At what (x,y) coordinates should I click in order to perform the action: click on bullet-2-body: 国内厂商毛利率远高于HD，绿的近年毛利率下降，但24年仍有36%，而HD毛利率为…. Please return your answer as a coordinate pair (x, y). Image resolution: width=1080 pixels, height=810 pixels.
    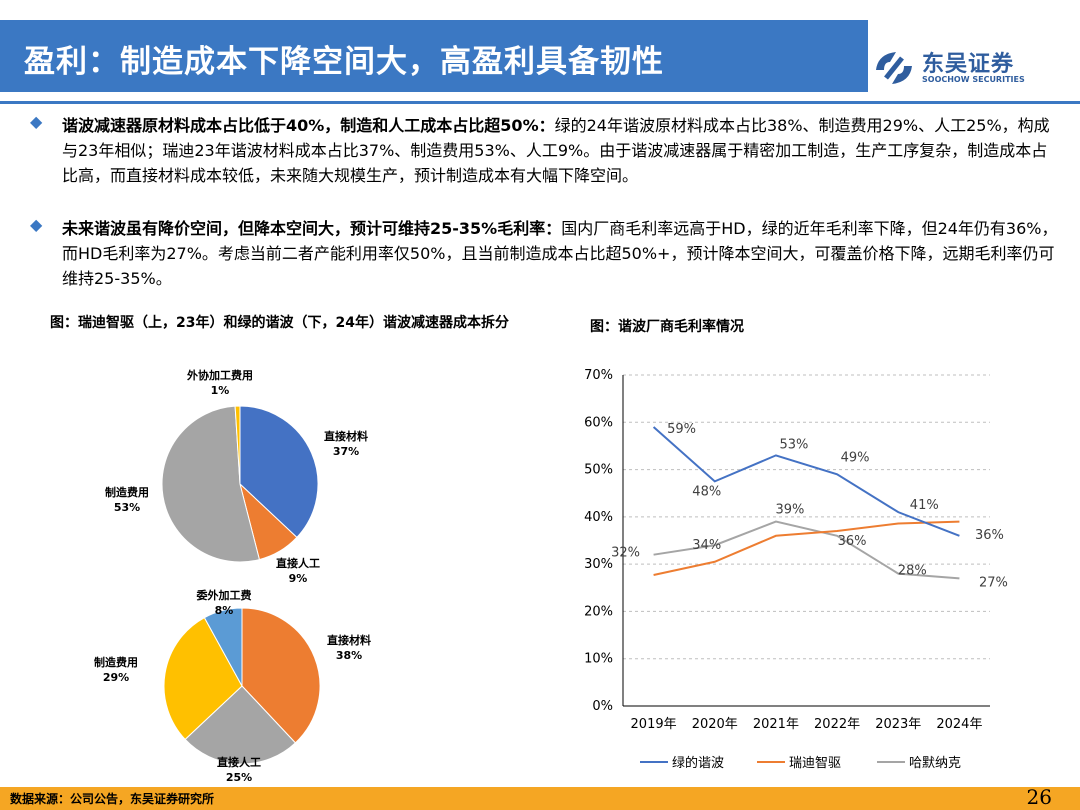
    Looking at the image, I should click on (560, 253).